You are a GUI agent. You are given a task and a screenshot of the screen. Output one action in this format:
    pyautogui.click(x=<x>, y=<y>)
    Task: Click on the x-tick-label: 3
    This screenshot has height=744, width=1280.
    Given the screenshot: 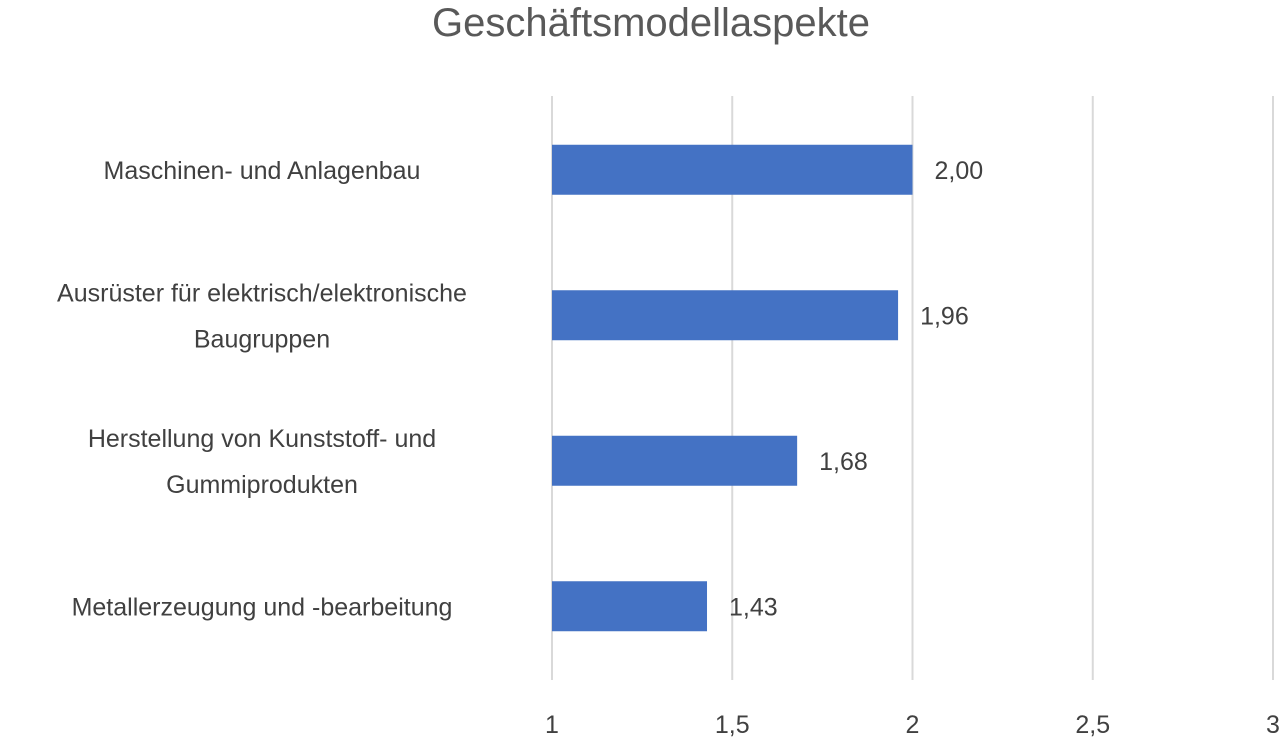 What is the action you would take?
    pyautogui.click(x=1273, y=725)
    